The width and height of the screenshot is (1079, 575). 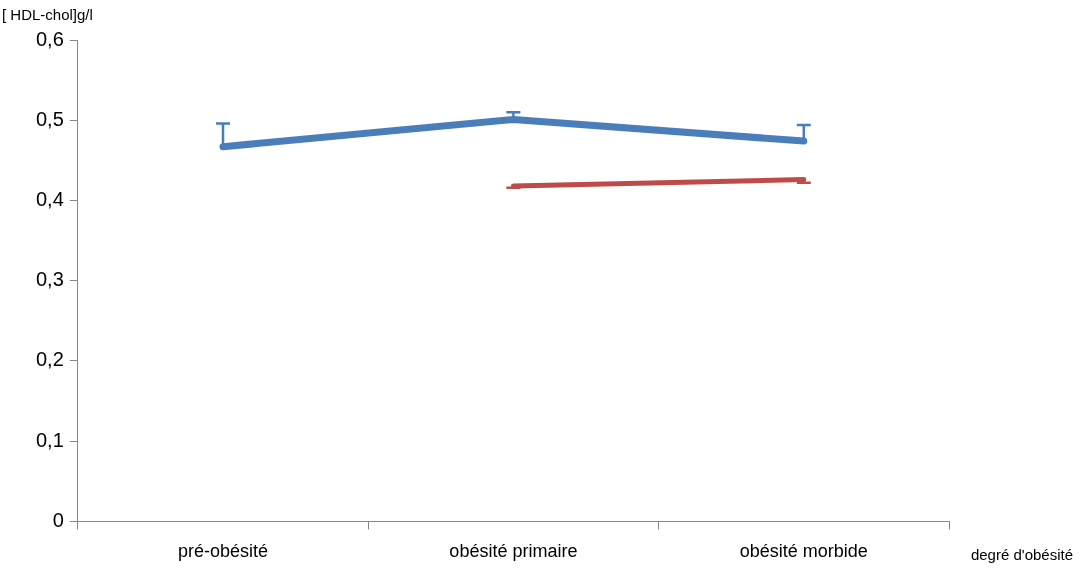 What do you see at coordinates (49, 38) in the screenshot?
I see `y-tick-label: 0,6` at bounding box center [49, 38].